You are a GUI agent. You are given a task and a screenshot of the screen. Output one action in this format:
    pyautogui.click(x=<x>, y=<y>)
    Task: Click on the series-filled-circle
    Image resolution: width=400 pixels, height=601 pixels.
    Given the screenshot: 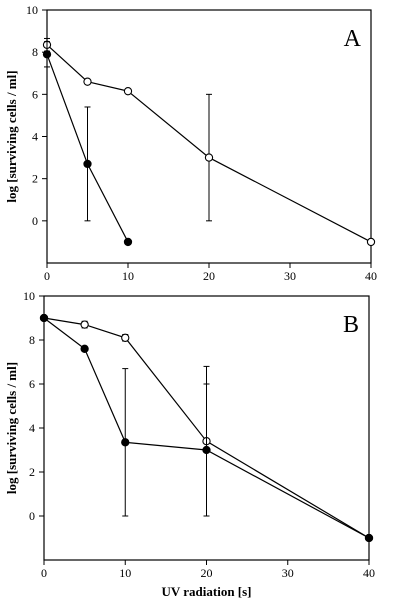 What is the action you would take?
    pyautogui.click(x=87, y=144)
    